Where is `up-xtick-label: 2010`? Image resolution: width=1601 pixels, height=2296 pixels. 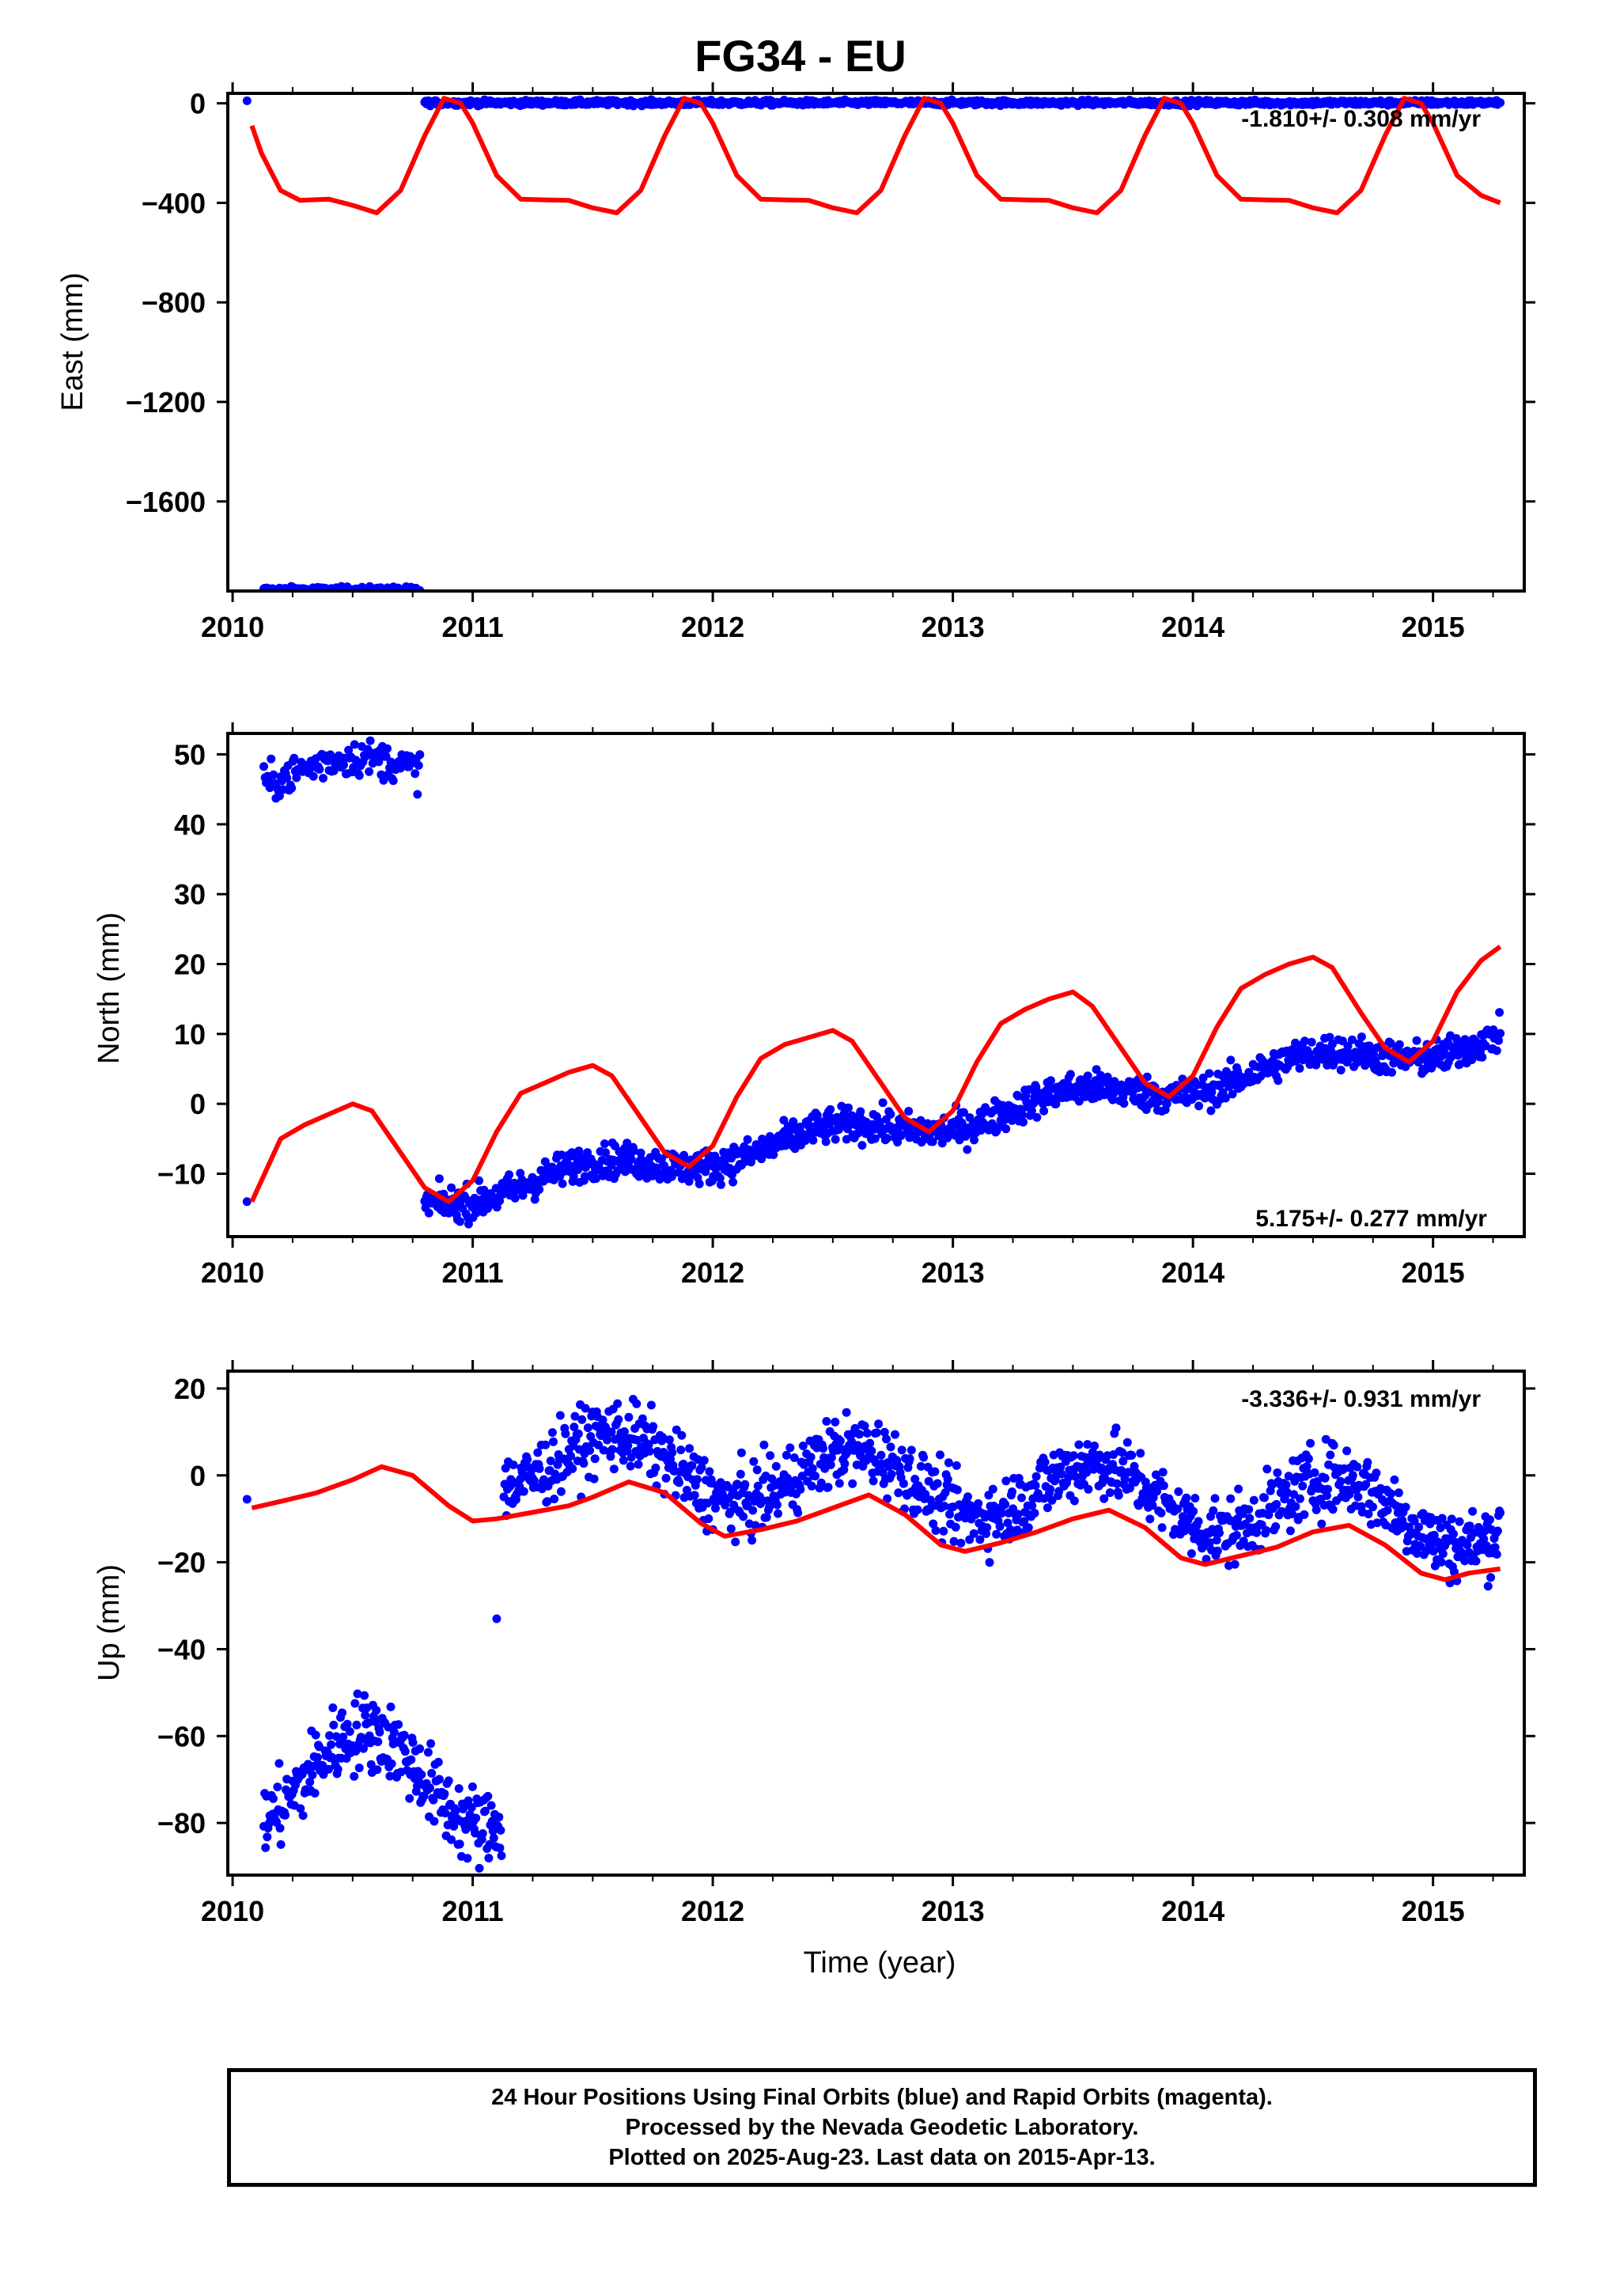
up-xtick-label: 2010 is located at coordinates (233, 1911).